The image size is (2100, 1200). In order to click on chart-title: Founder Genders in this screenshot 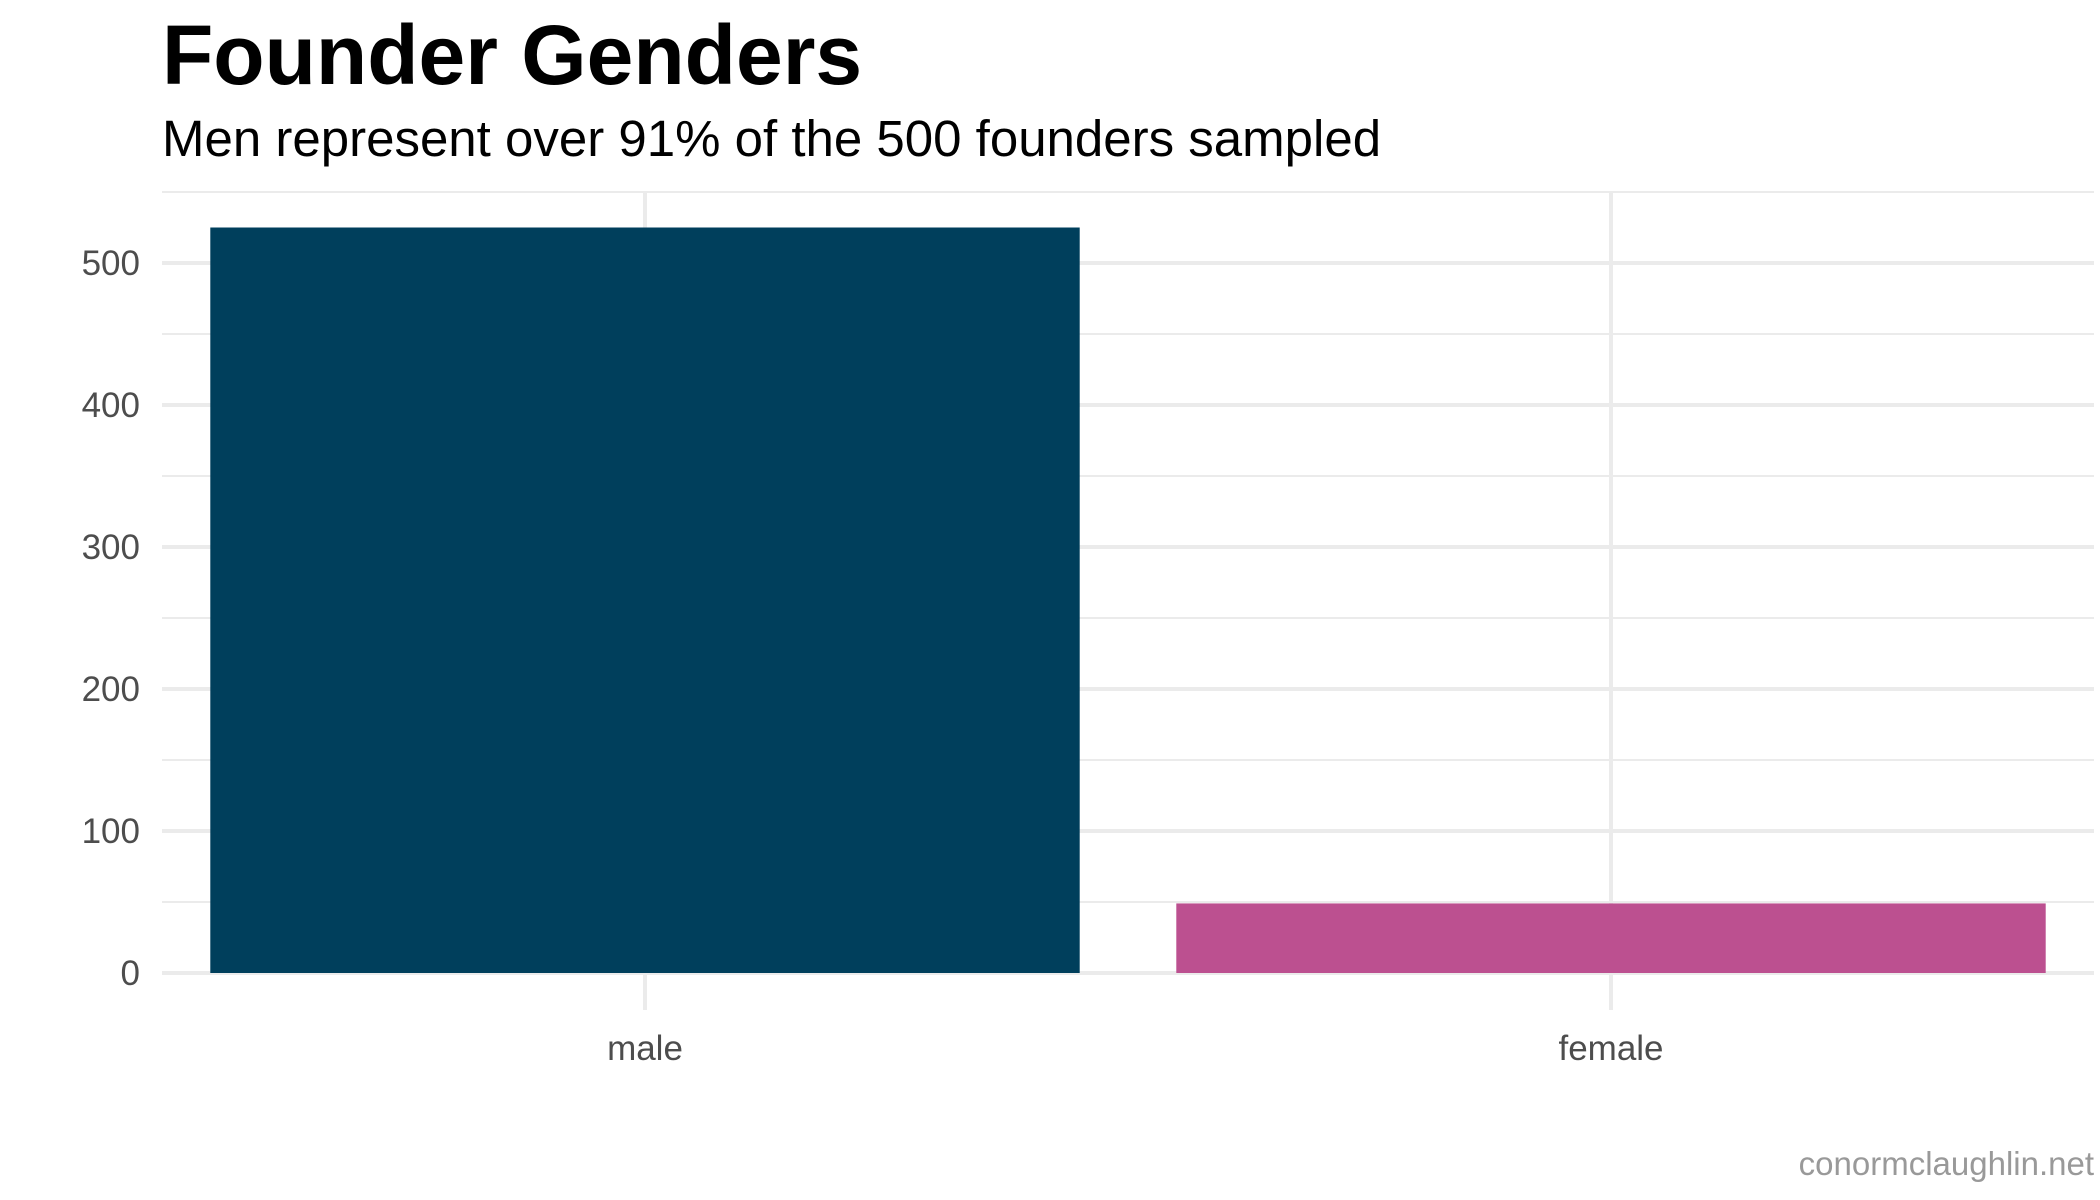, I will do `click(512, 55)`.